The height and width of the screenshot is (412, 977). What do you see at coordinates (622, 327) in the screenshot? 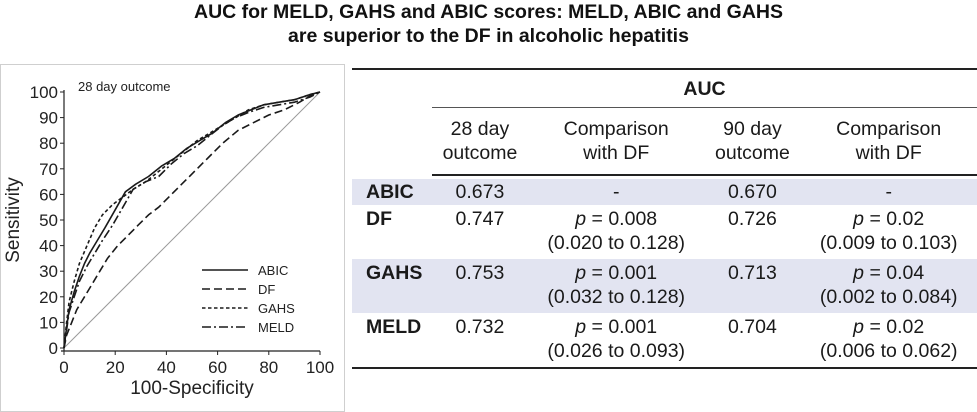
I see `cell-meld-p28-value: = 0.001` at bounding box center [622, 327].